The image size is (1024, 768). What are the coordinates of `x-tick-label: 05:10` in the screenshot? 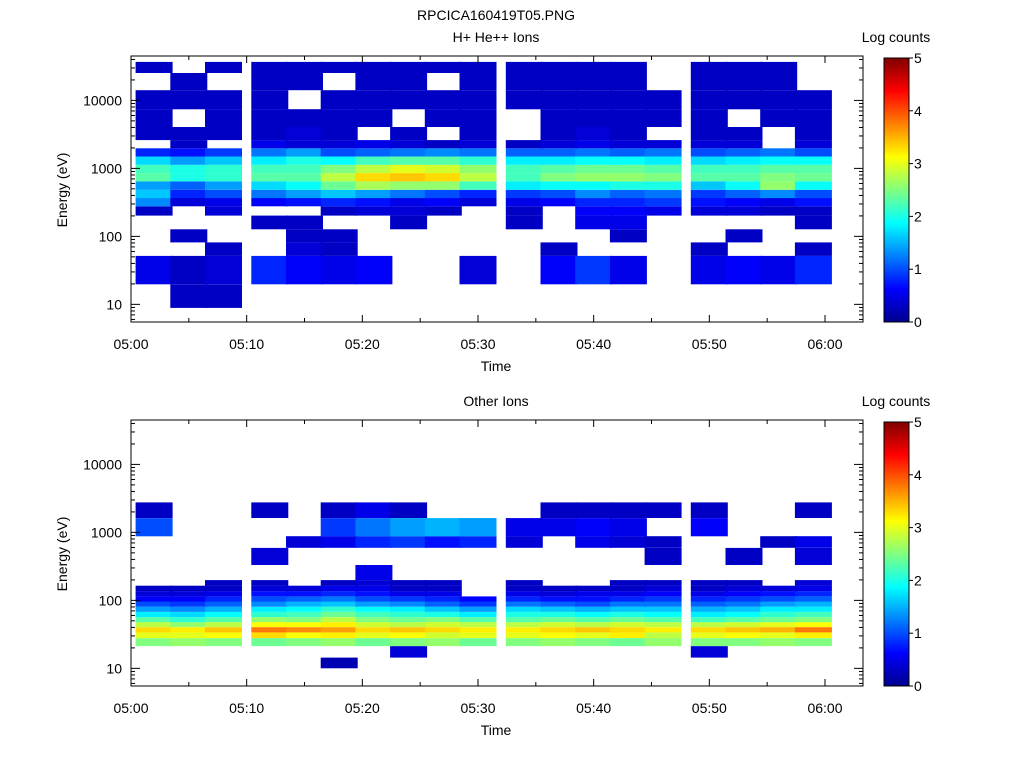 It's located at (246, 708).